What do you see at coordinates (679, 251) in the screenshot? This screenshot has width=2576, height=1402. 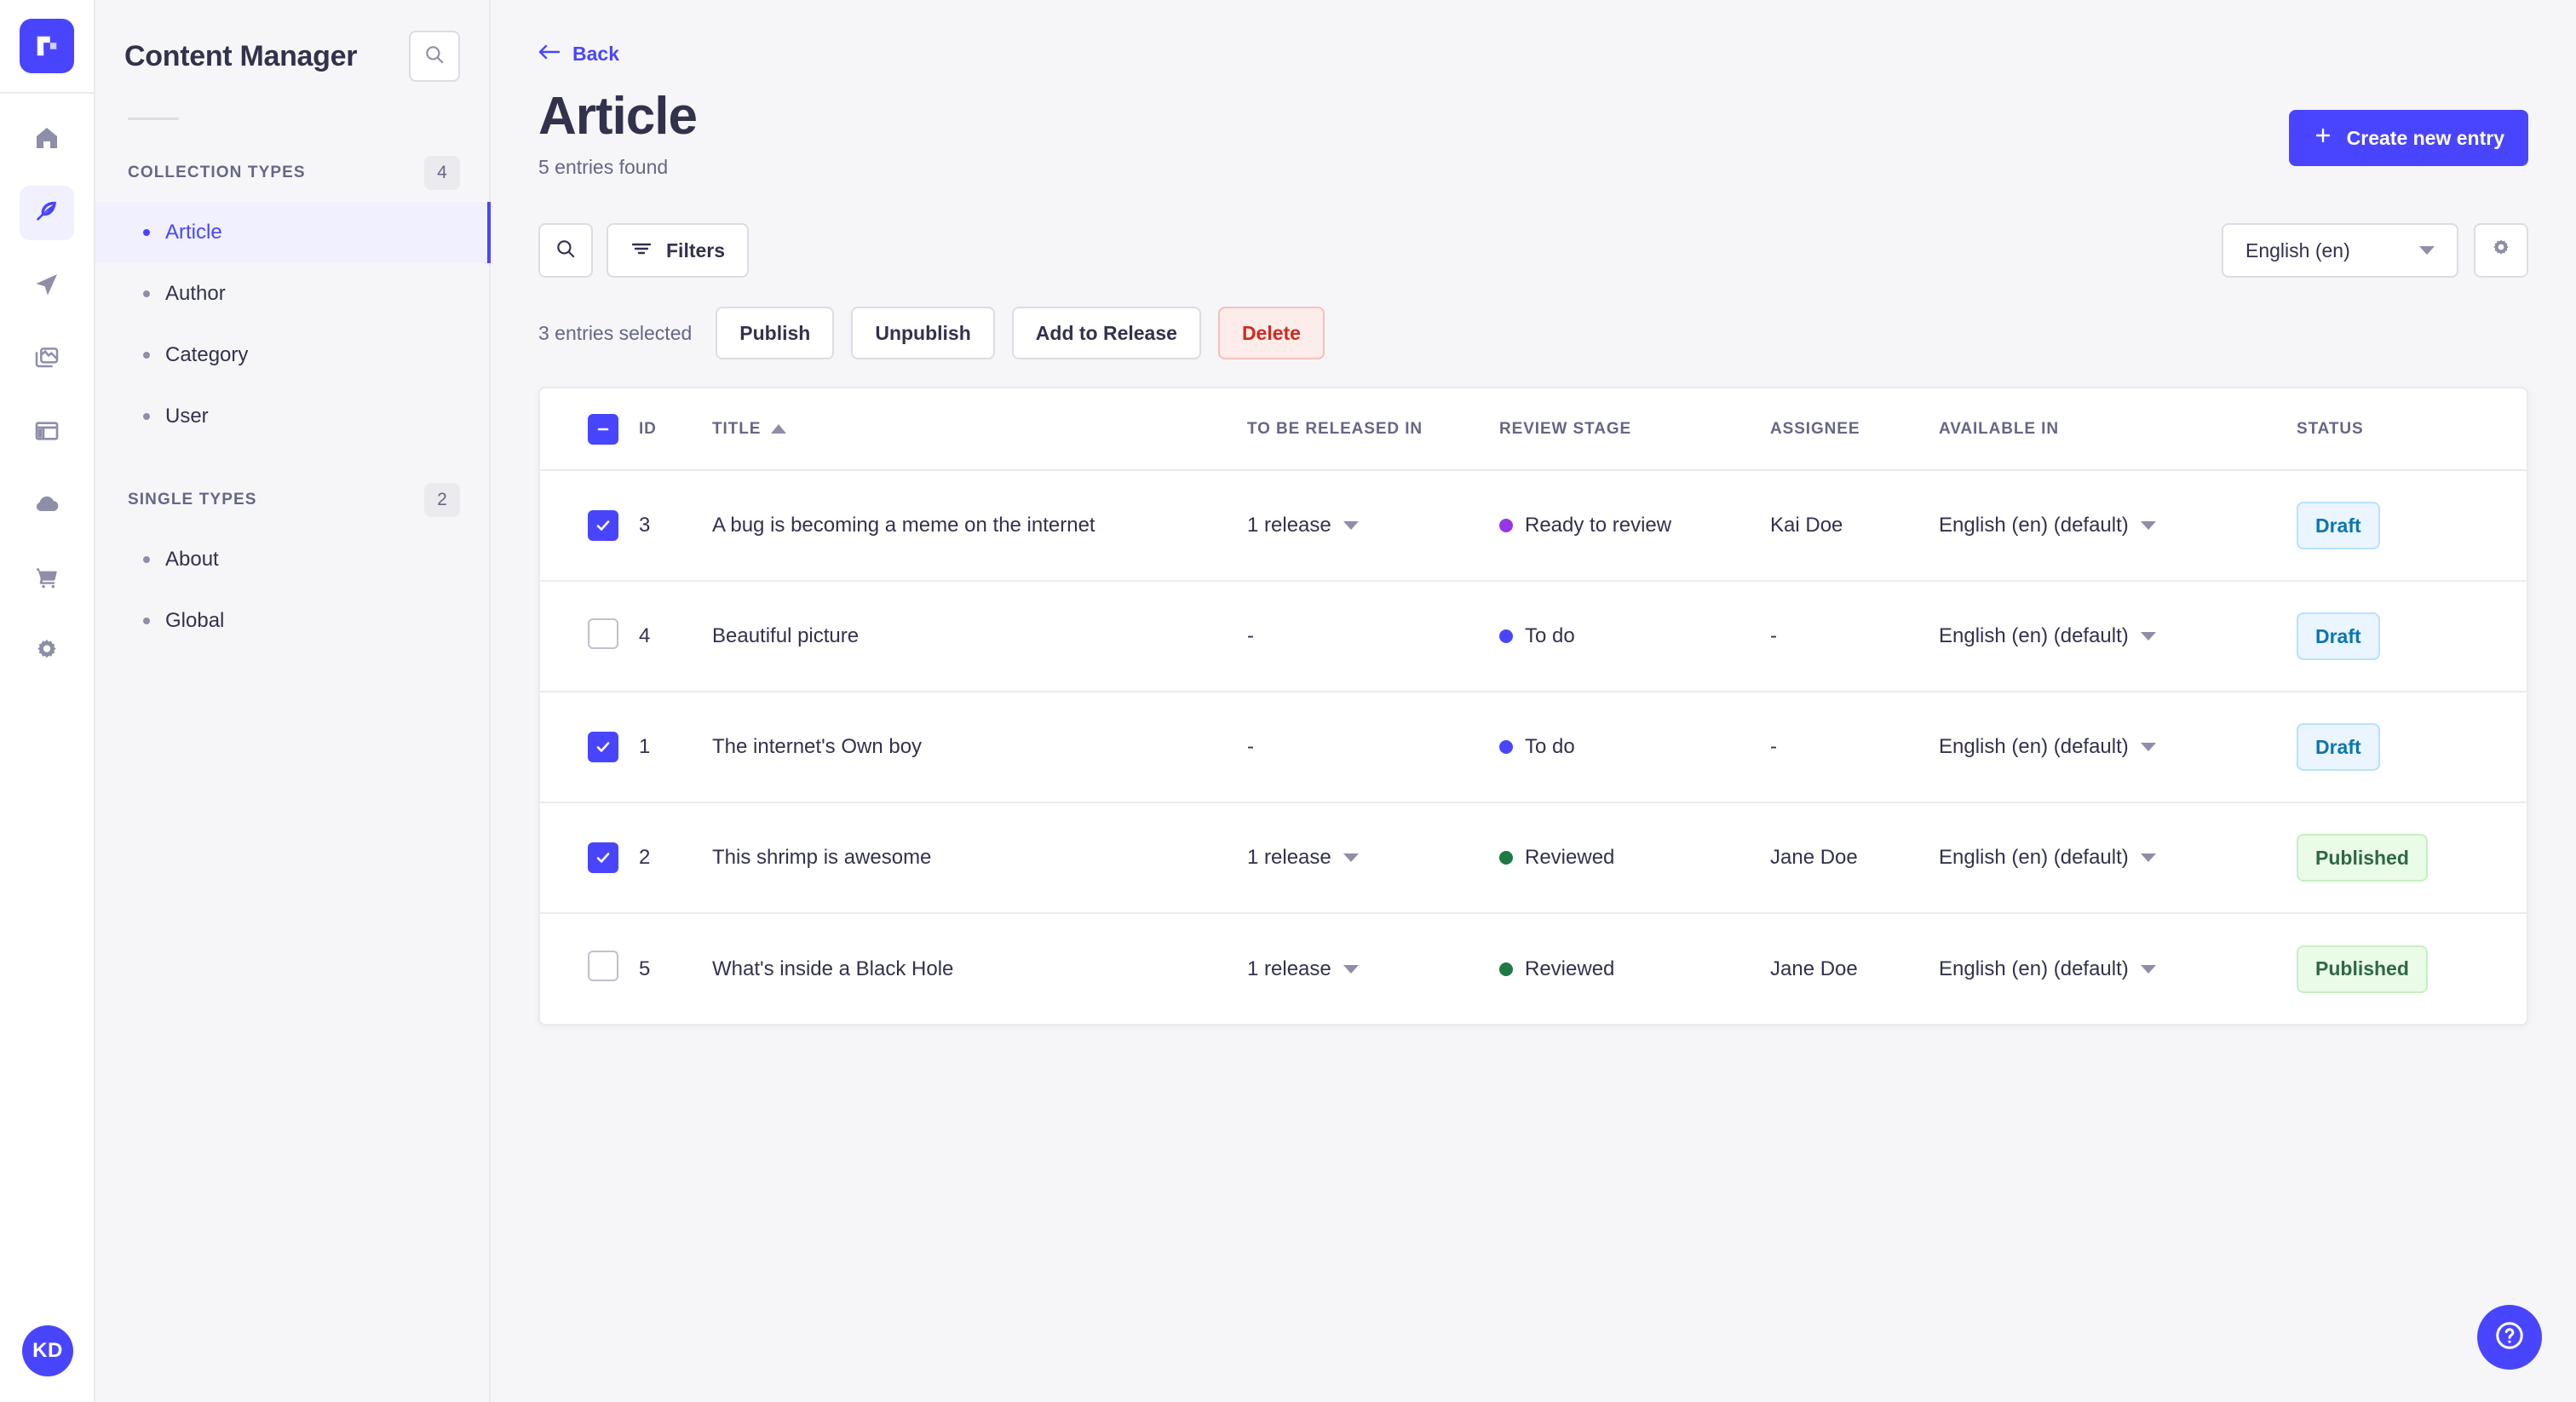 I see `filters-button: Filters` at bounding box center [679, 251].